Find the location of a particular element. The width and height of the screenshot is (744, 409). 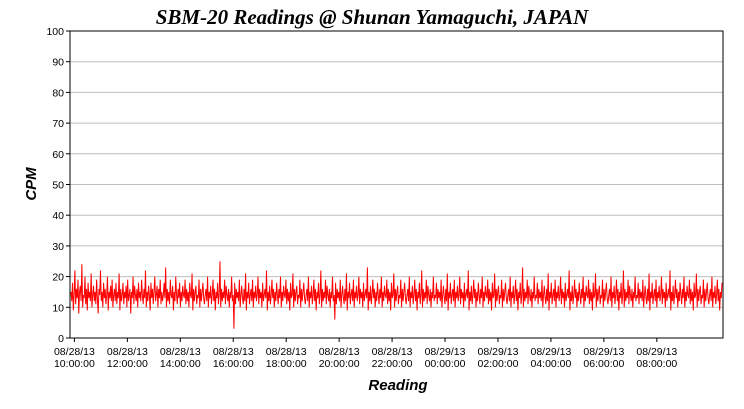

x-tick-label-time: 04:00:00 is located at coordinates (550, 364).